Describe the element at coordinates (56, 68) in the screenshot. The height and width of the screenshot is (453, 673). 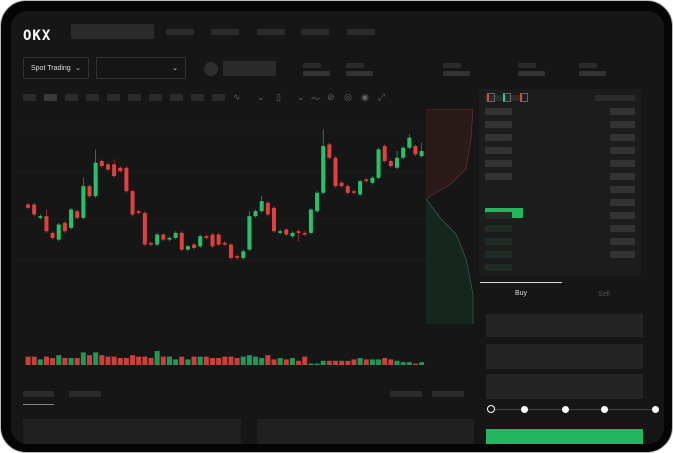
I see `spot-trading-dropdown: Spot Trading ⌄` at that location.